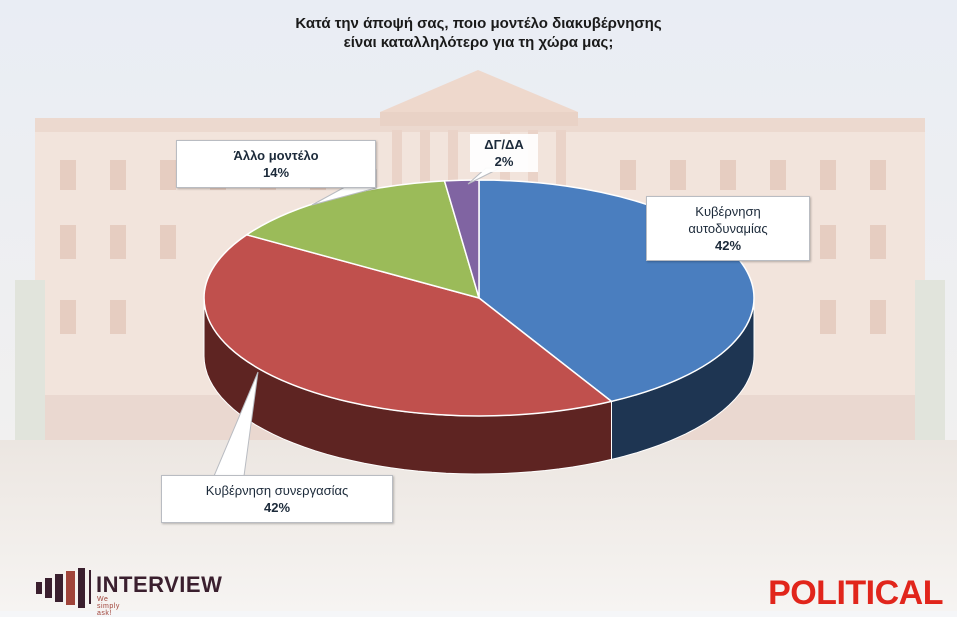 Image resolution: width=957 pixels, height=617 pixels. What do you see at coordinates (159, 584) in the screenshot?
I see `interview-brand: INTERVIEW` at bounding box center [159, 584].